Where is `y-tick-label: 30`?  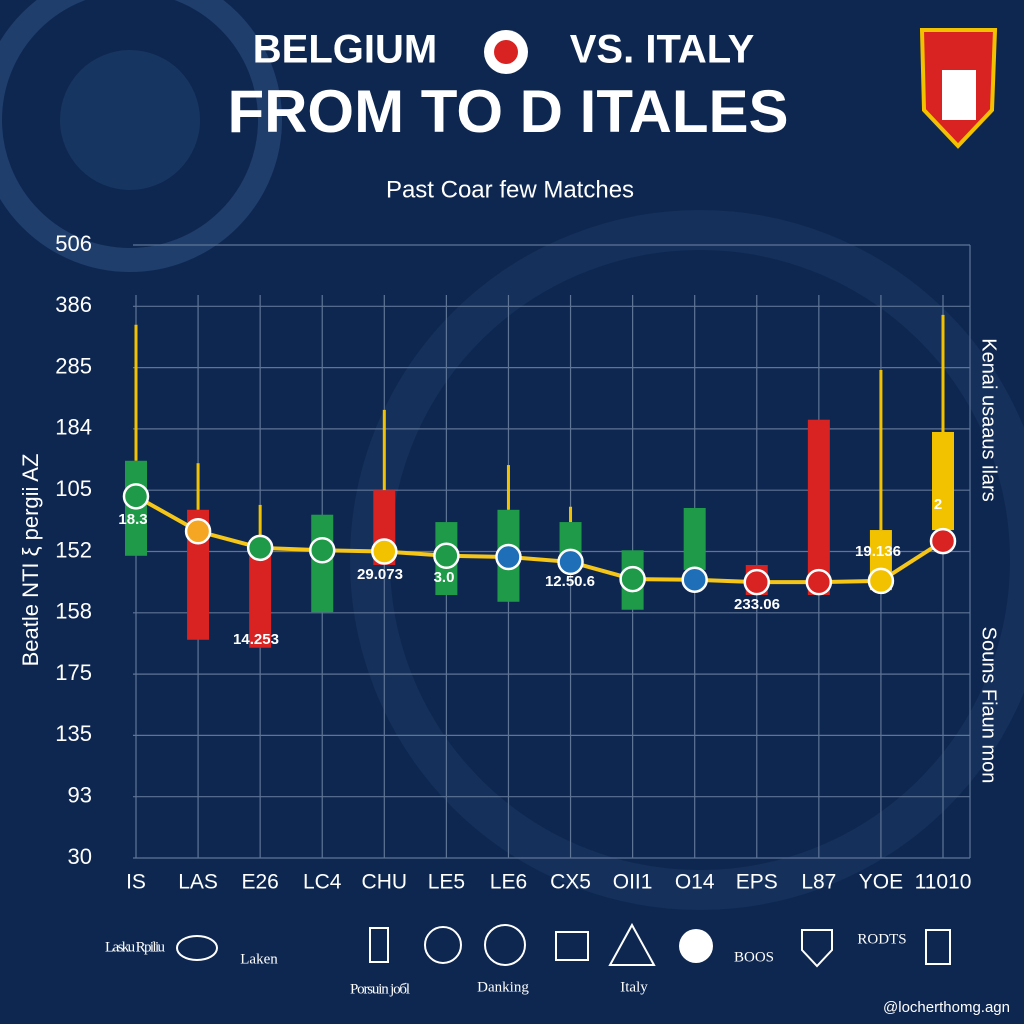
y-tick-label: 30 is located at coordinates (80, 856).